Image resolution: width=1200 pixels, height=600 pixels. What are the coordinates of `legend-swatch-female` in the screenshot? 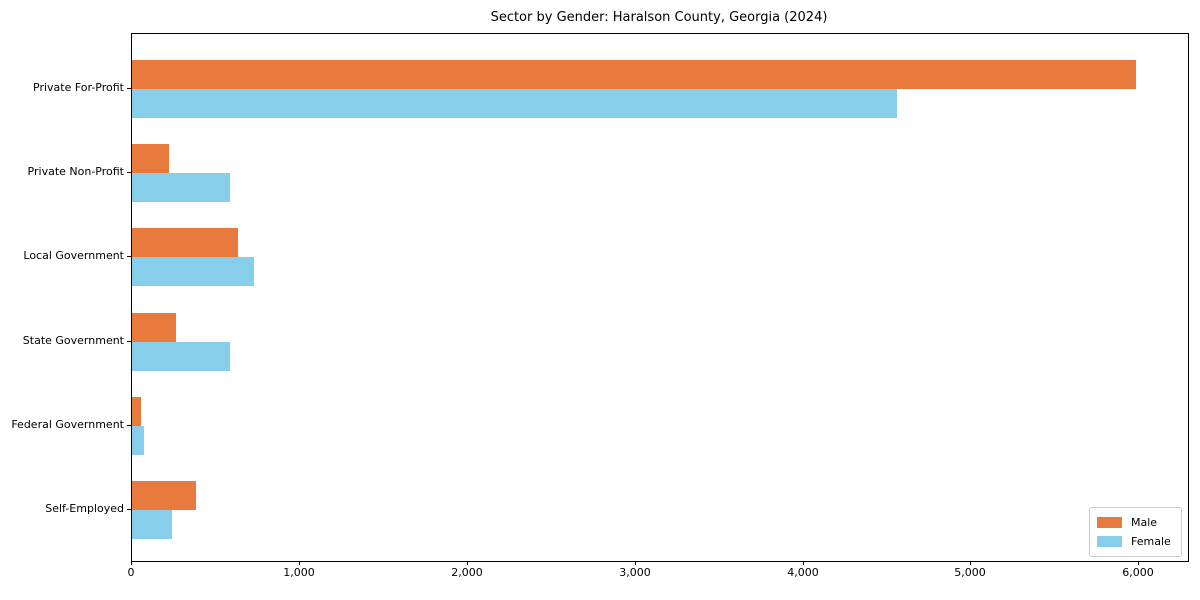 It's located at (1109, 541).